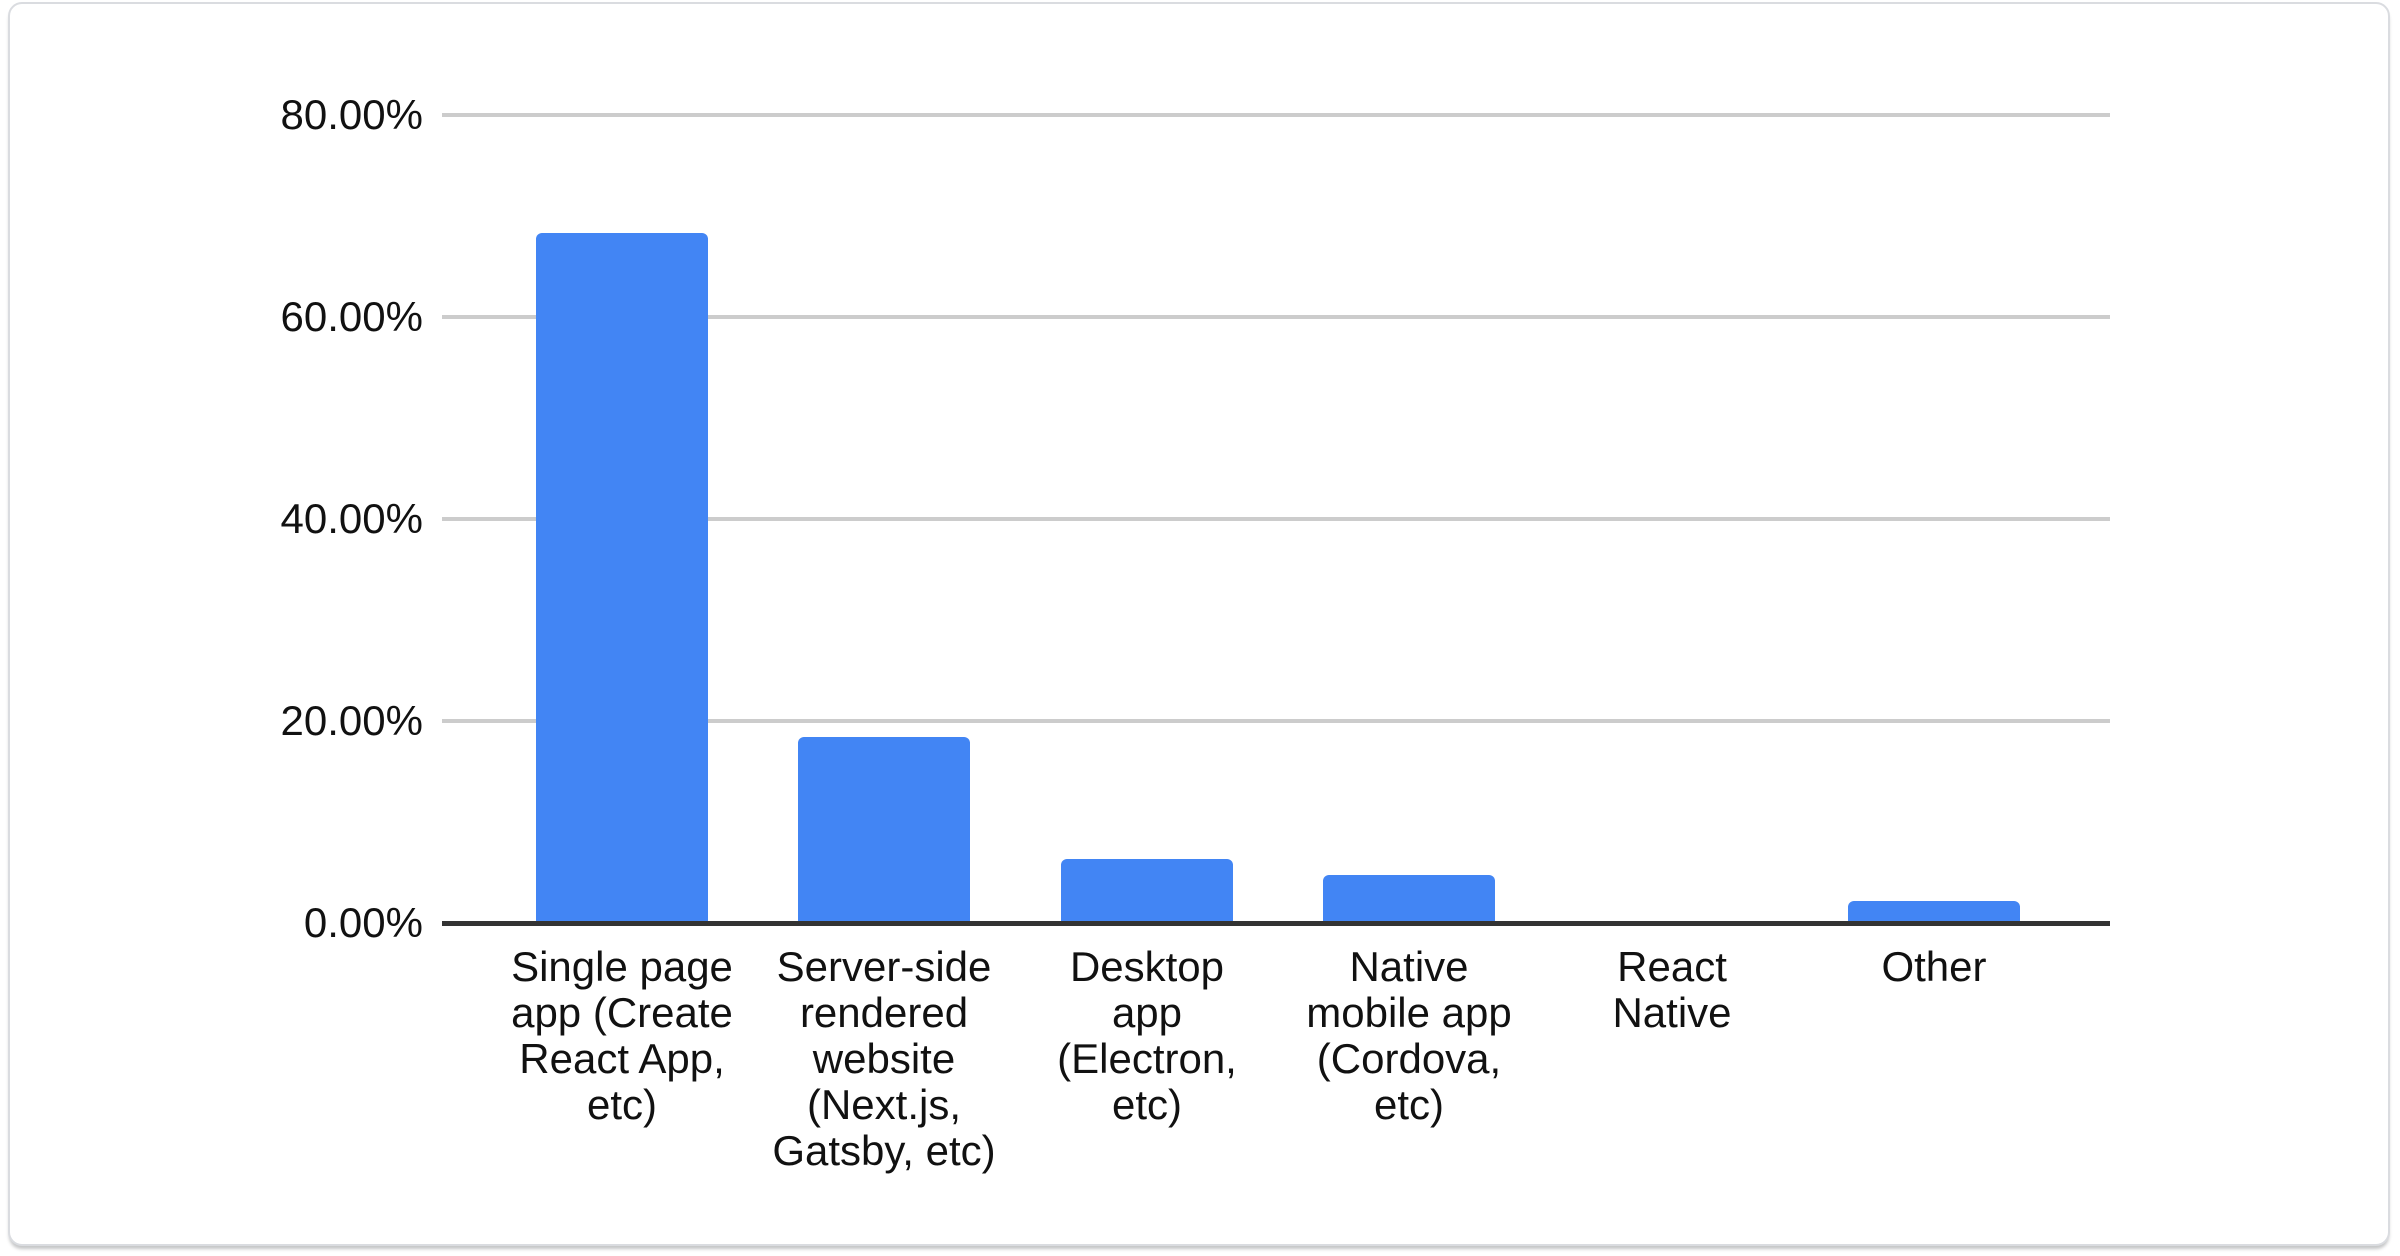 The width and height of the screenshot is (2400, 1256). What do you see at coordinates (351, 720) in the screenshot?
I see `y-axis-tick-label: 20.00%` at bounding box center [351, 720].